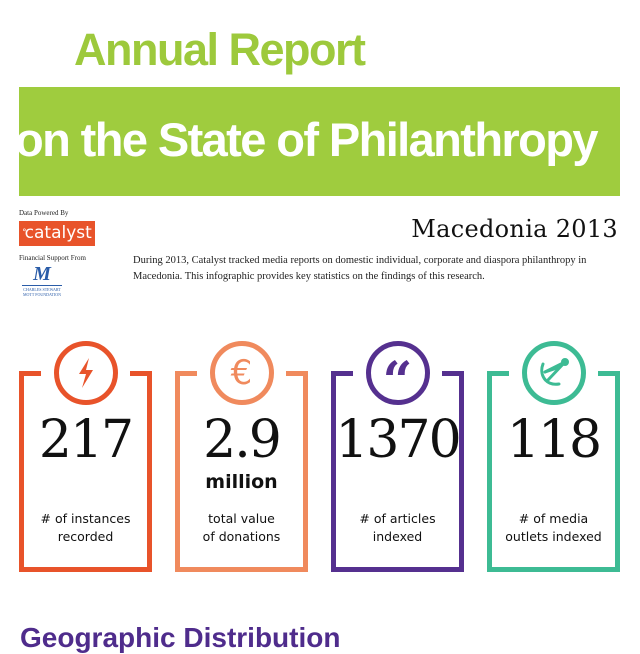  What do you see at coordinates (220, 49) in the screenshot?
I see `report-title: Annual Report` at bounding box center [220, 49].